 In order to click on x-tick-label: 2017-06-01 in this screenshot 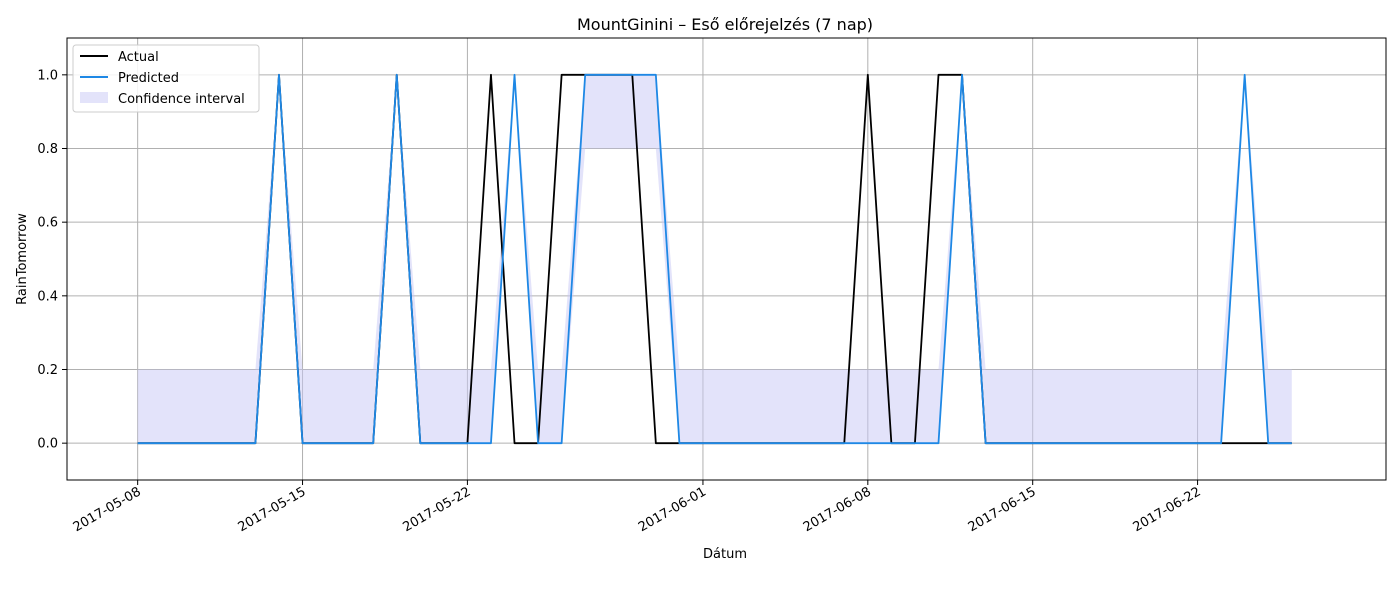, I will do `click(672, 509)`.